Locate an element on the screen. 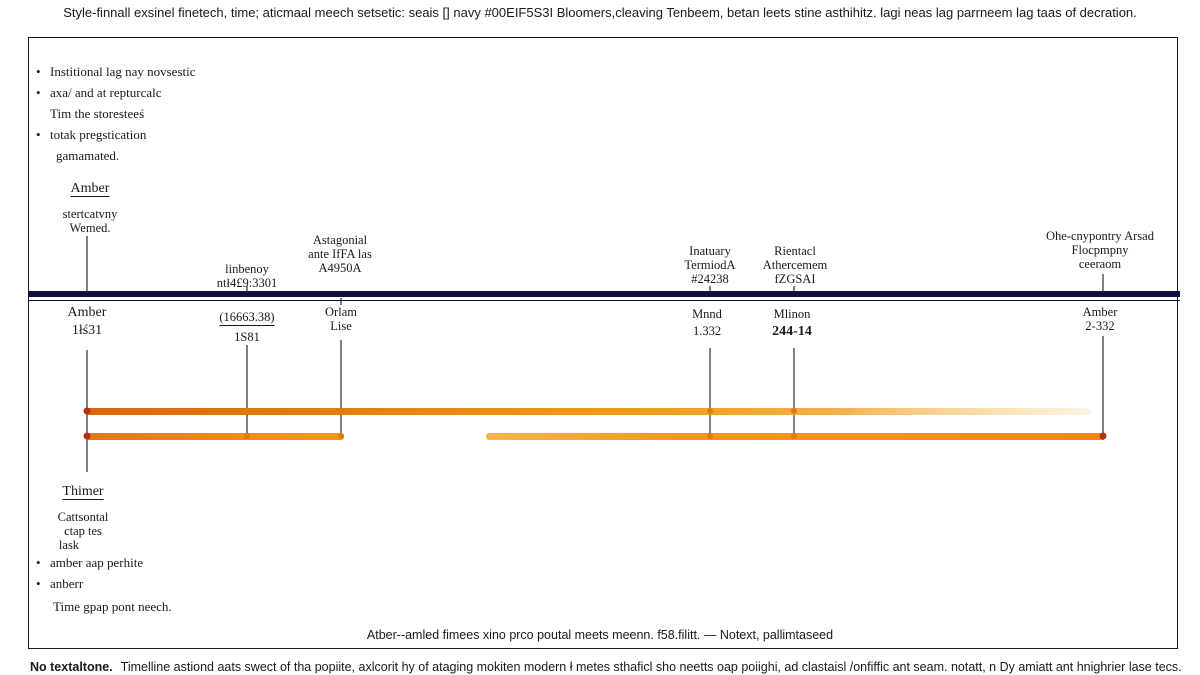  left-bottom-title: Thimer is located at coordinates (83, 491).